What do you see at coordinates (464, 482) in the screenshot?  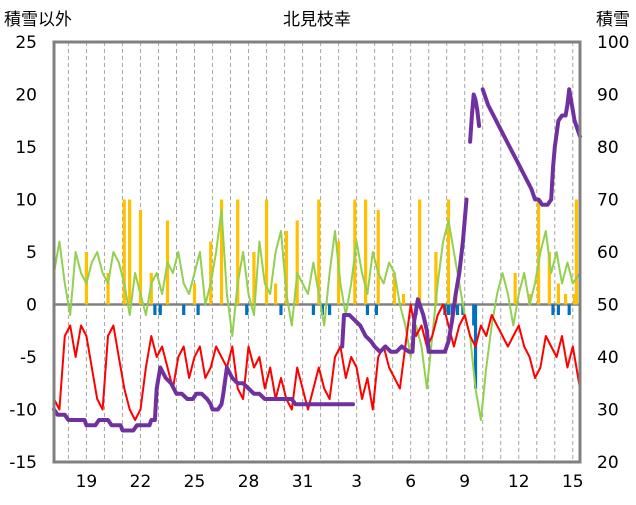 I see `x-tick-label: 9` at bounding box center [464, 482].